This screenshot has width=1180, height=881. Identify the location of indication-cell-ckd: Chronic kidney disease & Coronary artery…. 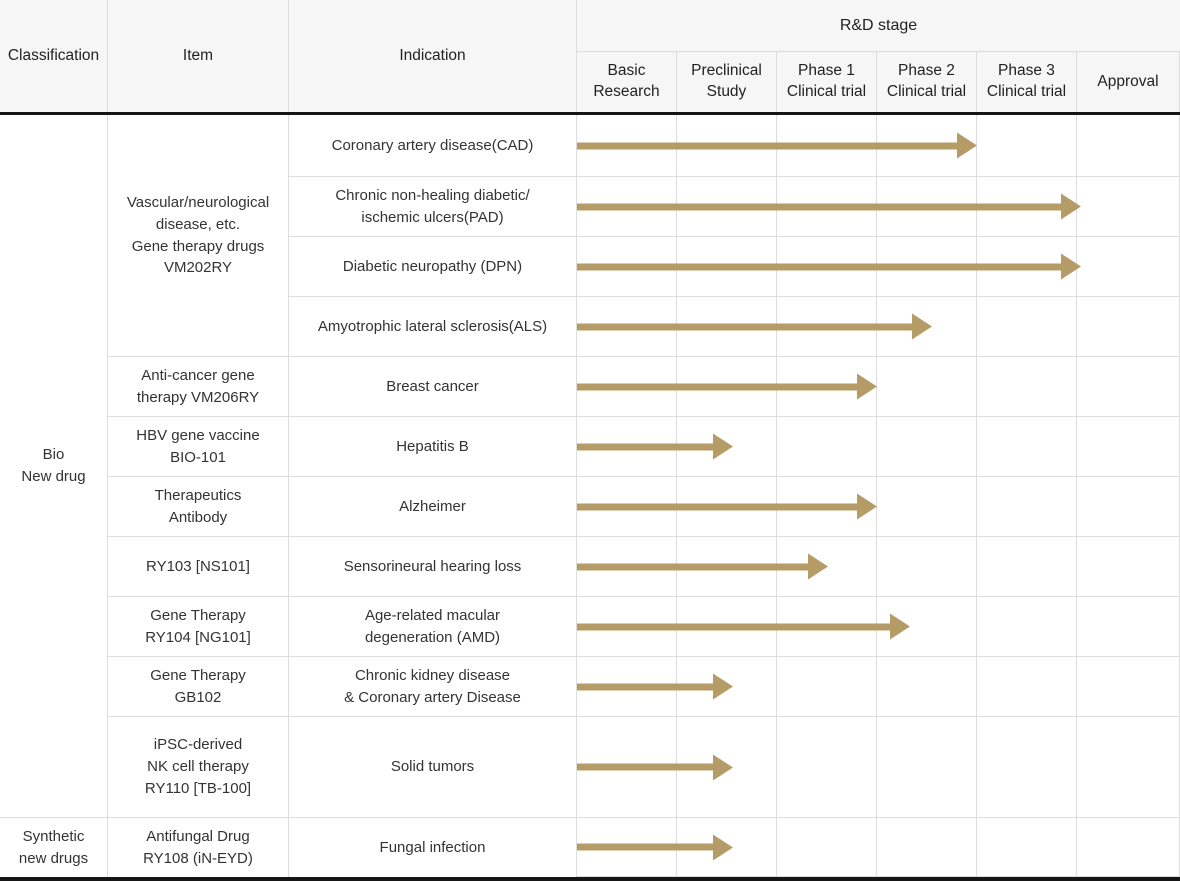
(433, 687).